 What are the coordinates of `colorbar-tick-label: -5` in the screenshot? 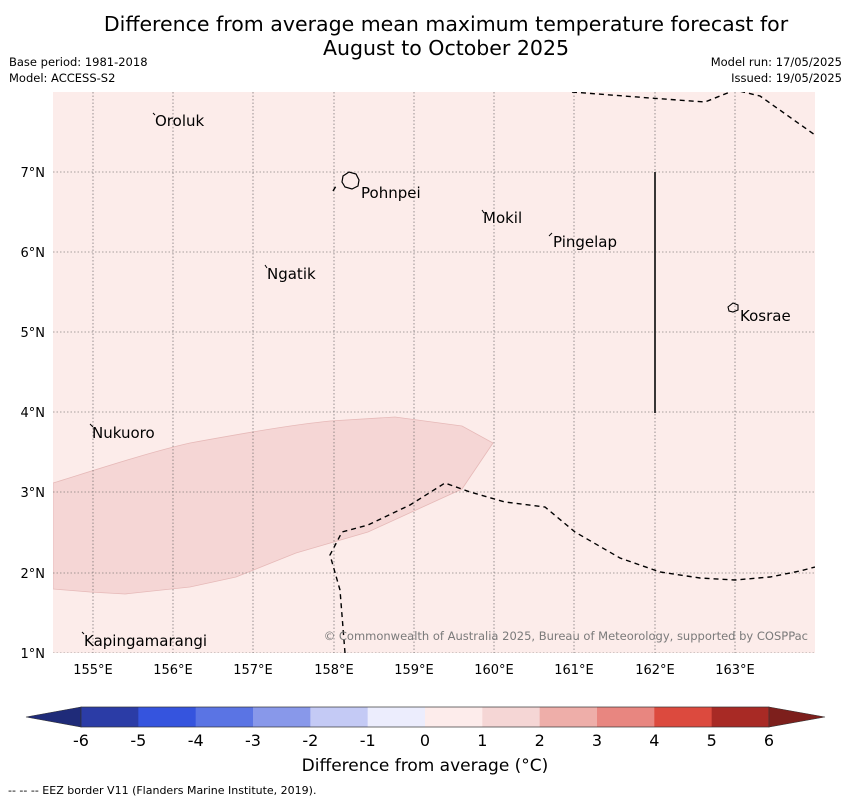 It's located at (138, 740).